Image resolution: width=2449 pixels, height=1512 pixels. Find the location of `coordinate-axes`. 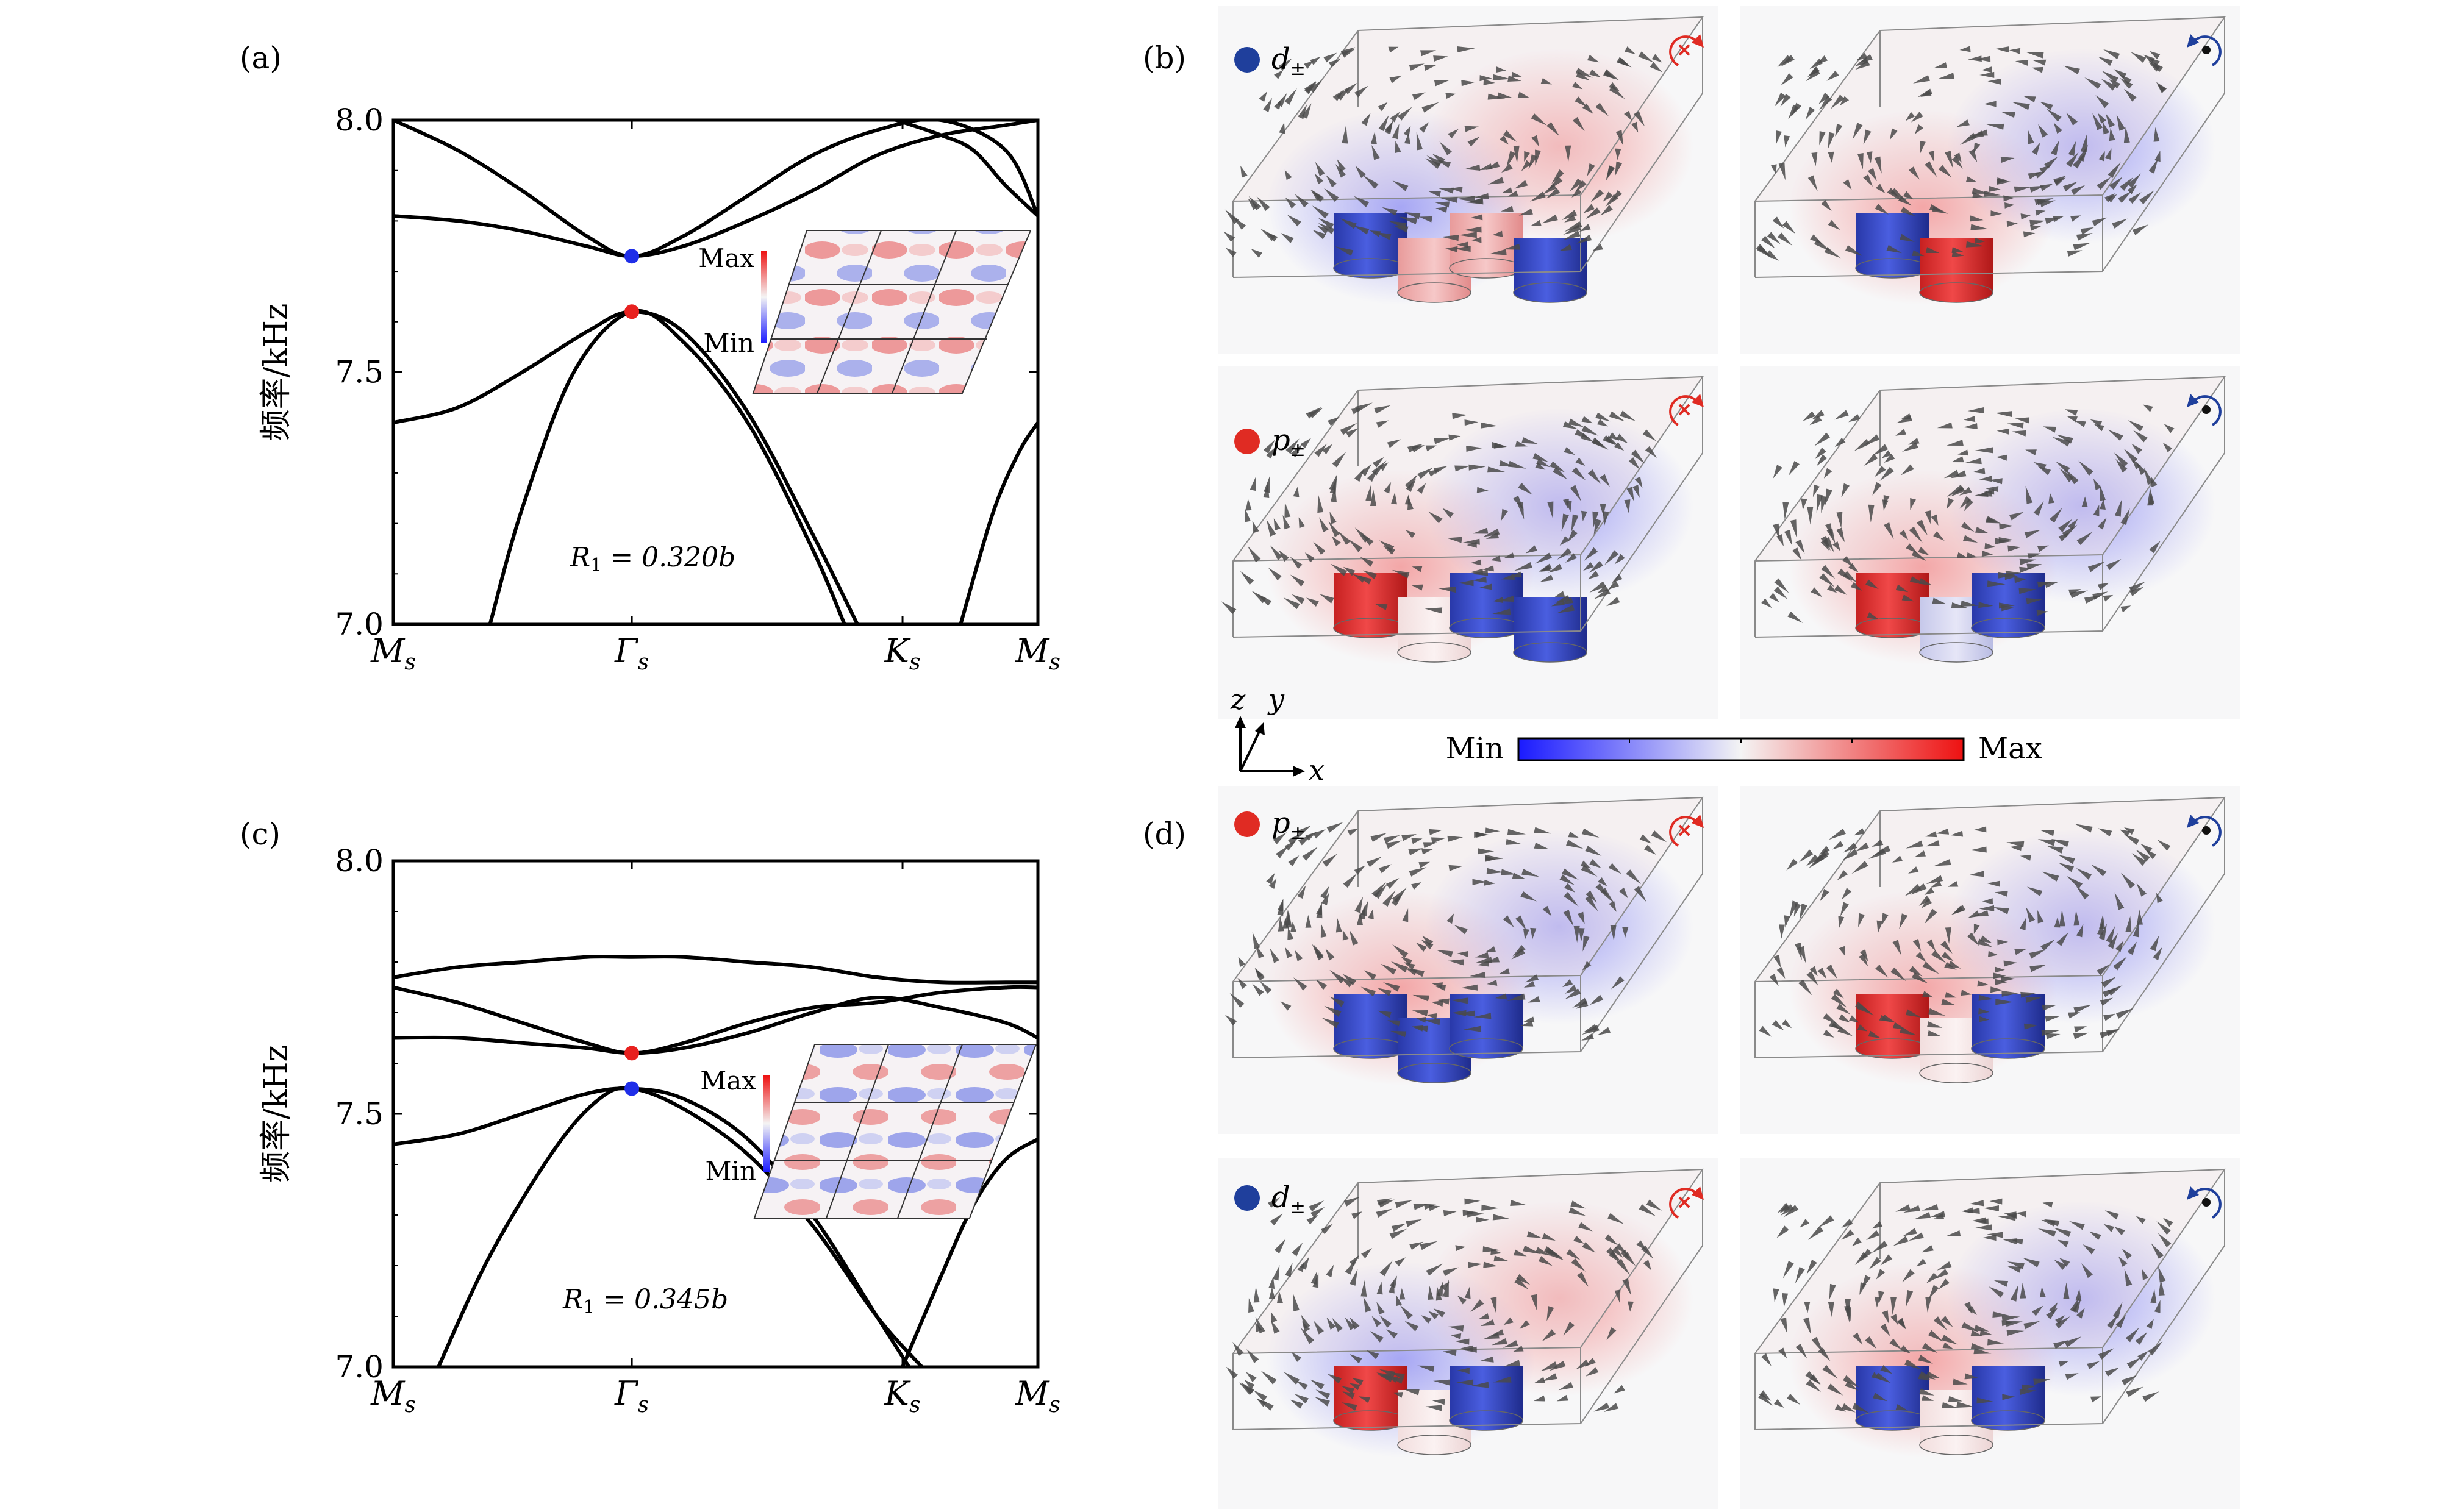

coordinate-axes is located at coordinates (1270, 746).